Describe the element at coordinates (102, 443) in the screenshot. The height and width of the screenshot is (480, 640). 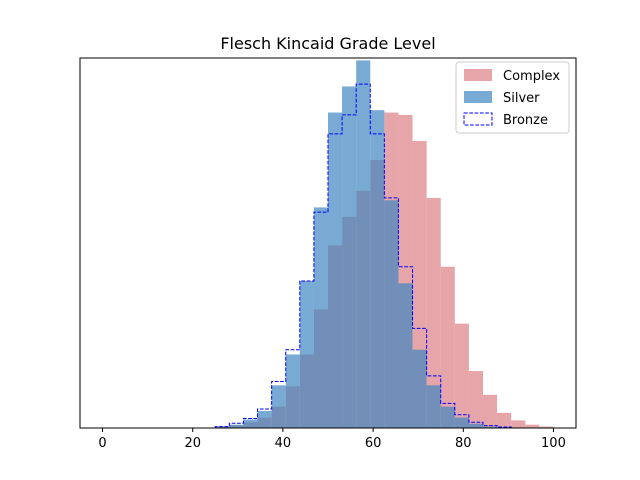
I see `x-tick-label: 0` at that location.